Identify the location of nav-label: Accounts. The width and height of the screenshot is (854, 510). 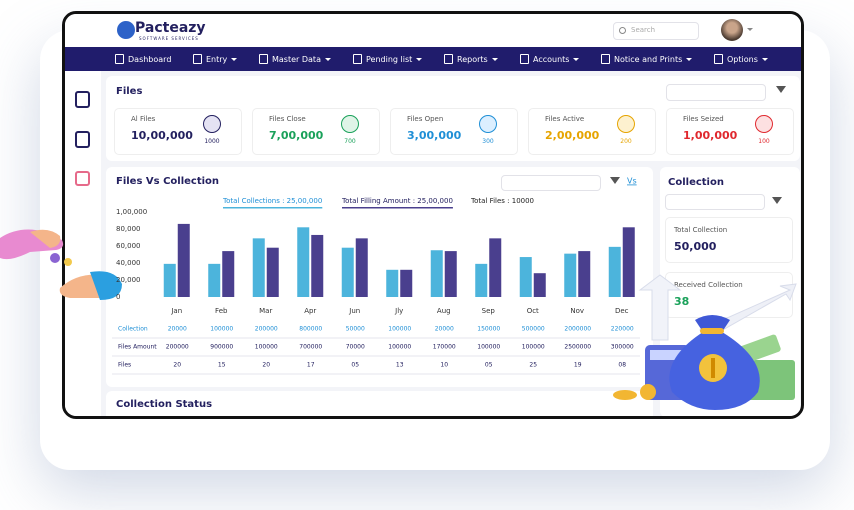
(551, 59).